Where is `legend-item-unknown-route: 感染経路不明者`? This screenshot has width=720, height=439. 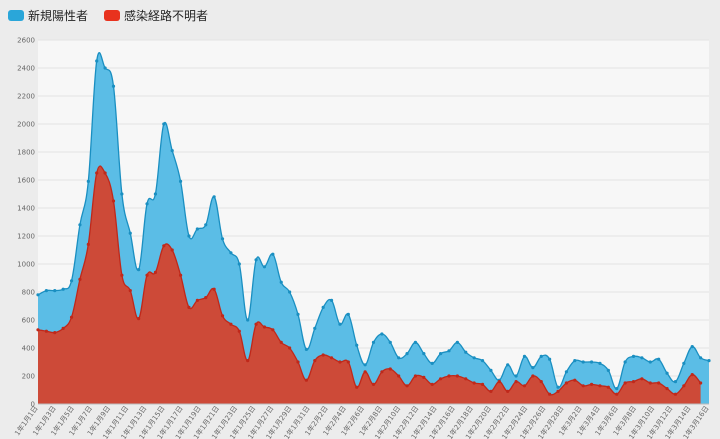
legend-item-unknown-route: 感染経路不明者 is located at coordinates (156, 15).